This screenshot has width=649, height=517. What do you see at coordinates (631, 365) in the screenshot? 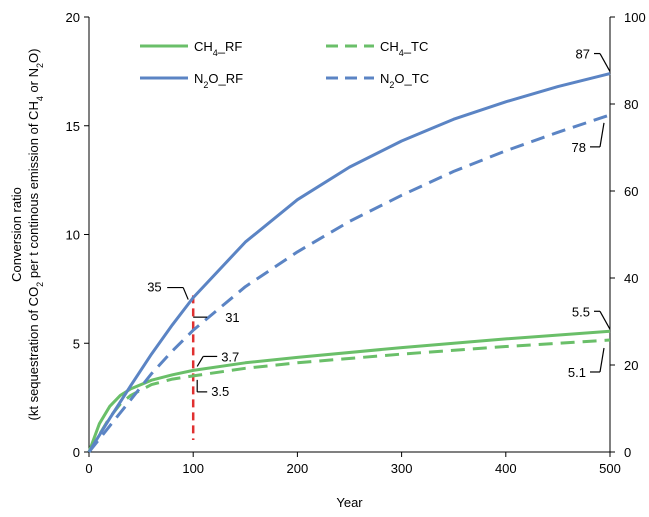
I see `y2-tick-label: 20` at bounding box center [631, 365].